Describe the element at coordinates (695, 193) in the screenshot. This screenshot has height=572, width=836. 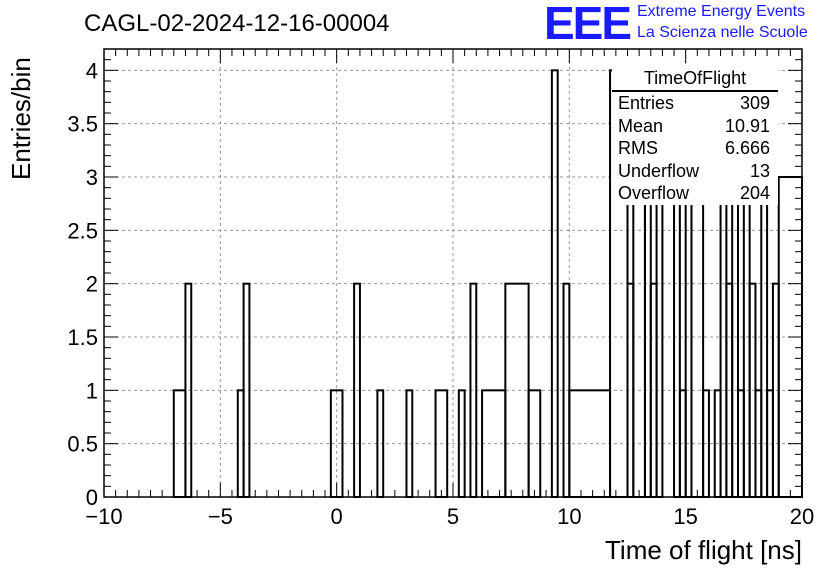
I see `stats-row-overflow: Overflow 204` at that location.